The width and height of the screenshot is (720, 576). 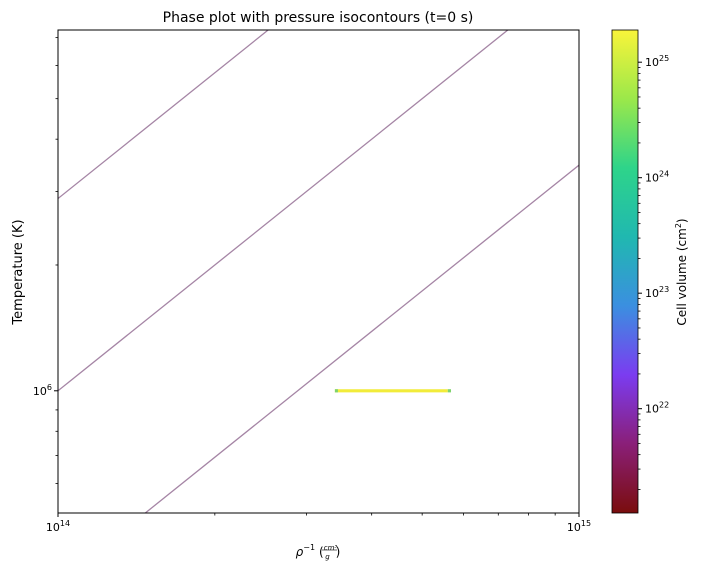 I want to click on colorbar-label-sup: 2, so click(x=678, y=225).